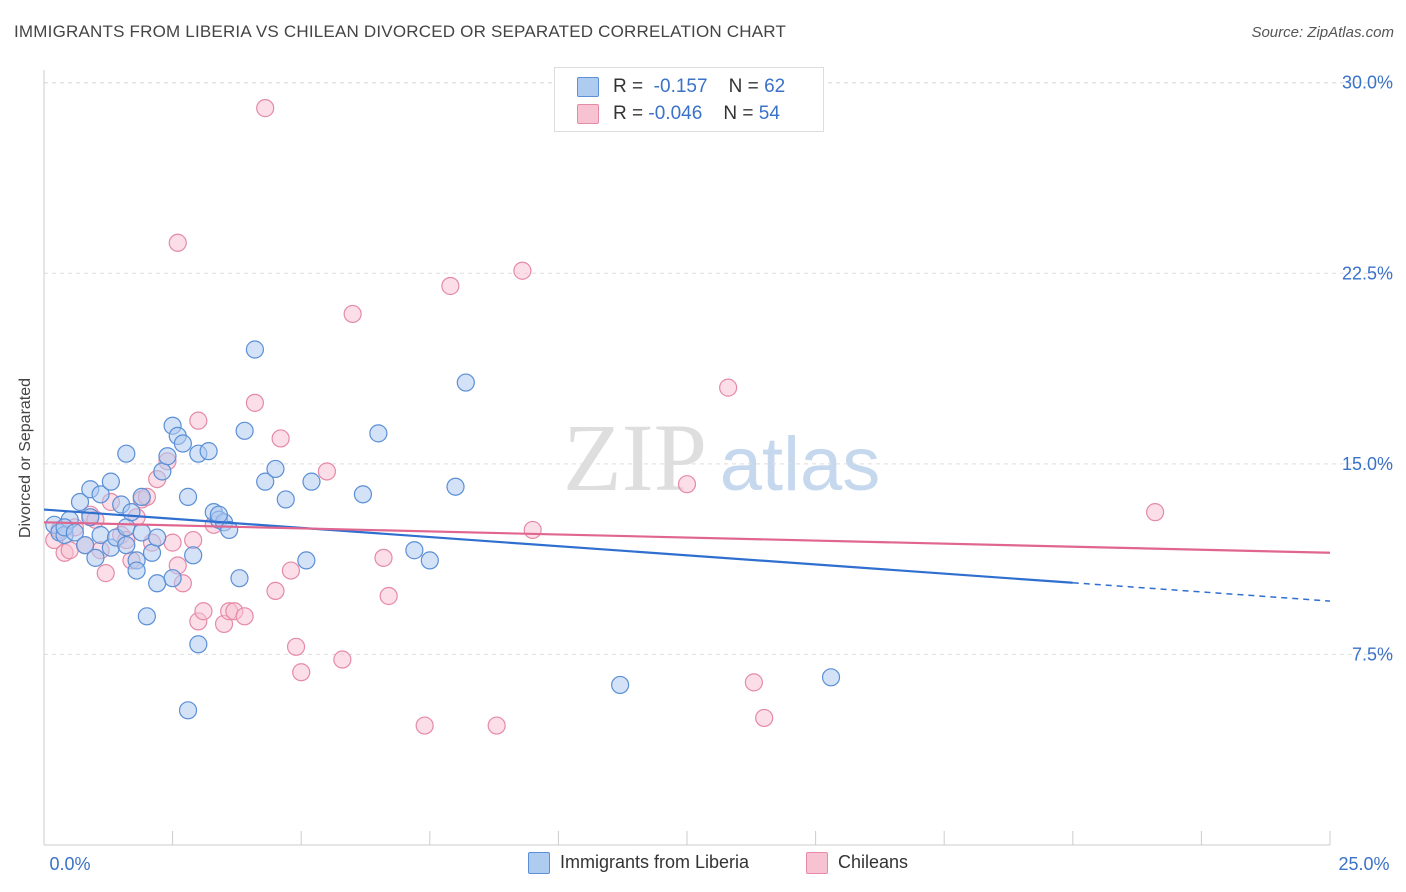 The height and width of the screenshot is (892, 1406). I want to click on trend-line-chileans, so click(687, 537).